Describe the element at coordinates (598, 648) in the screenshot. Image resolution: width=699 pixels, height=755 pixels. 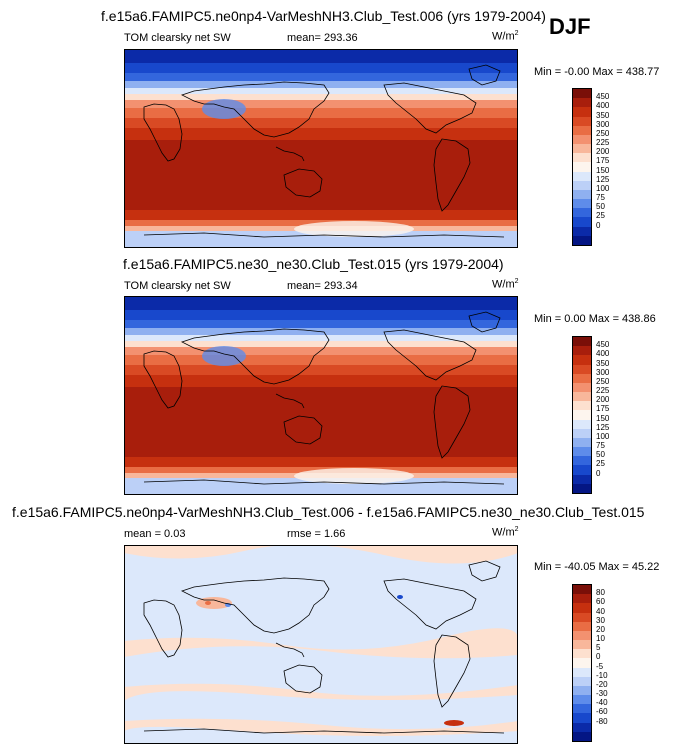
I see `colorbar-tick-label: 5` at that location.